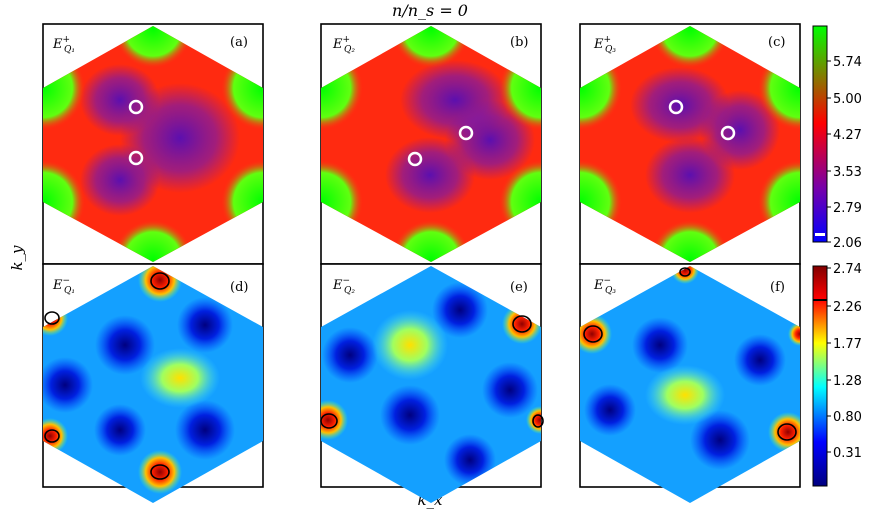  What do you see at coordinates (847, 381) in the screenshot?
I see `colorbar-tick: 1.28` at bounding box center [847, 381].